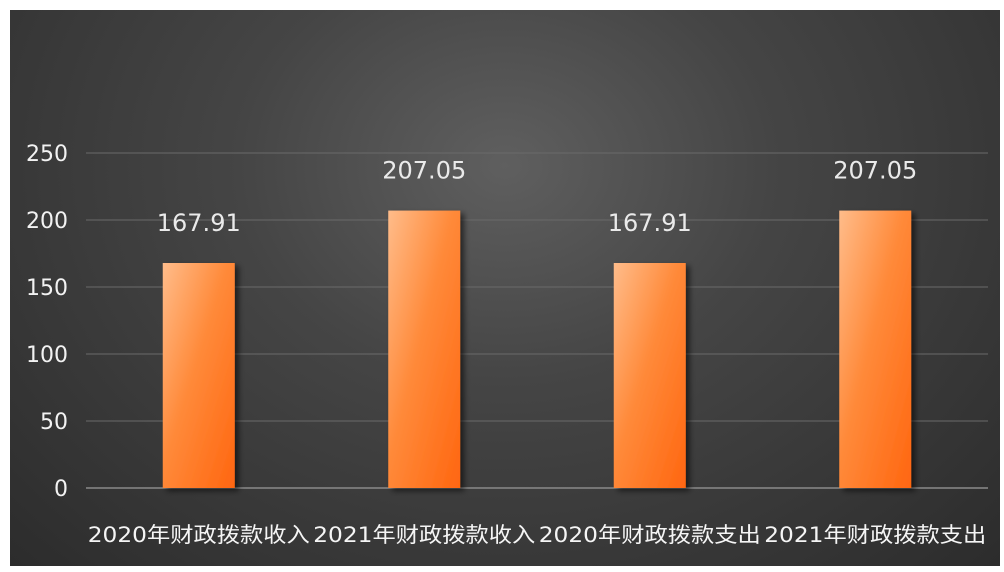 This screenshot has width=1004, height=572. Describe the element at coordinates (650, 535) in the screenshot. I see `x-category-label: 2020年财政拨款支出` at that location.